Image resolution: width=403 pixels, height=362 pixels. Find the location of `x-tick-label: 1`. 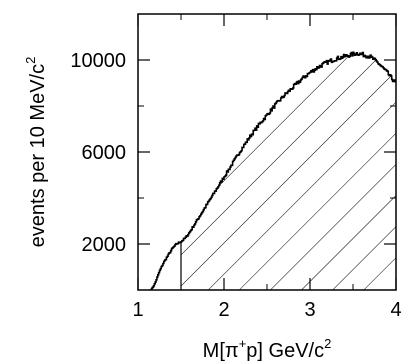

x-tick-label: 1 is located at coordinates (137, 310).